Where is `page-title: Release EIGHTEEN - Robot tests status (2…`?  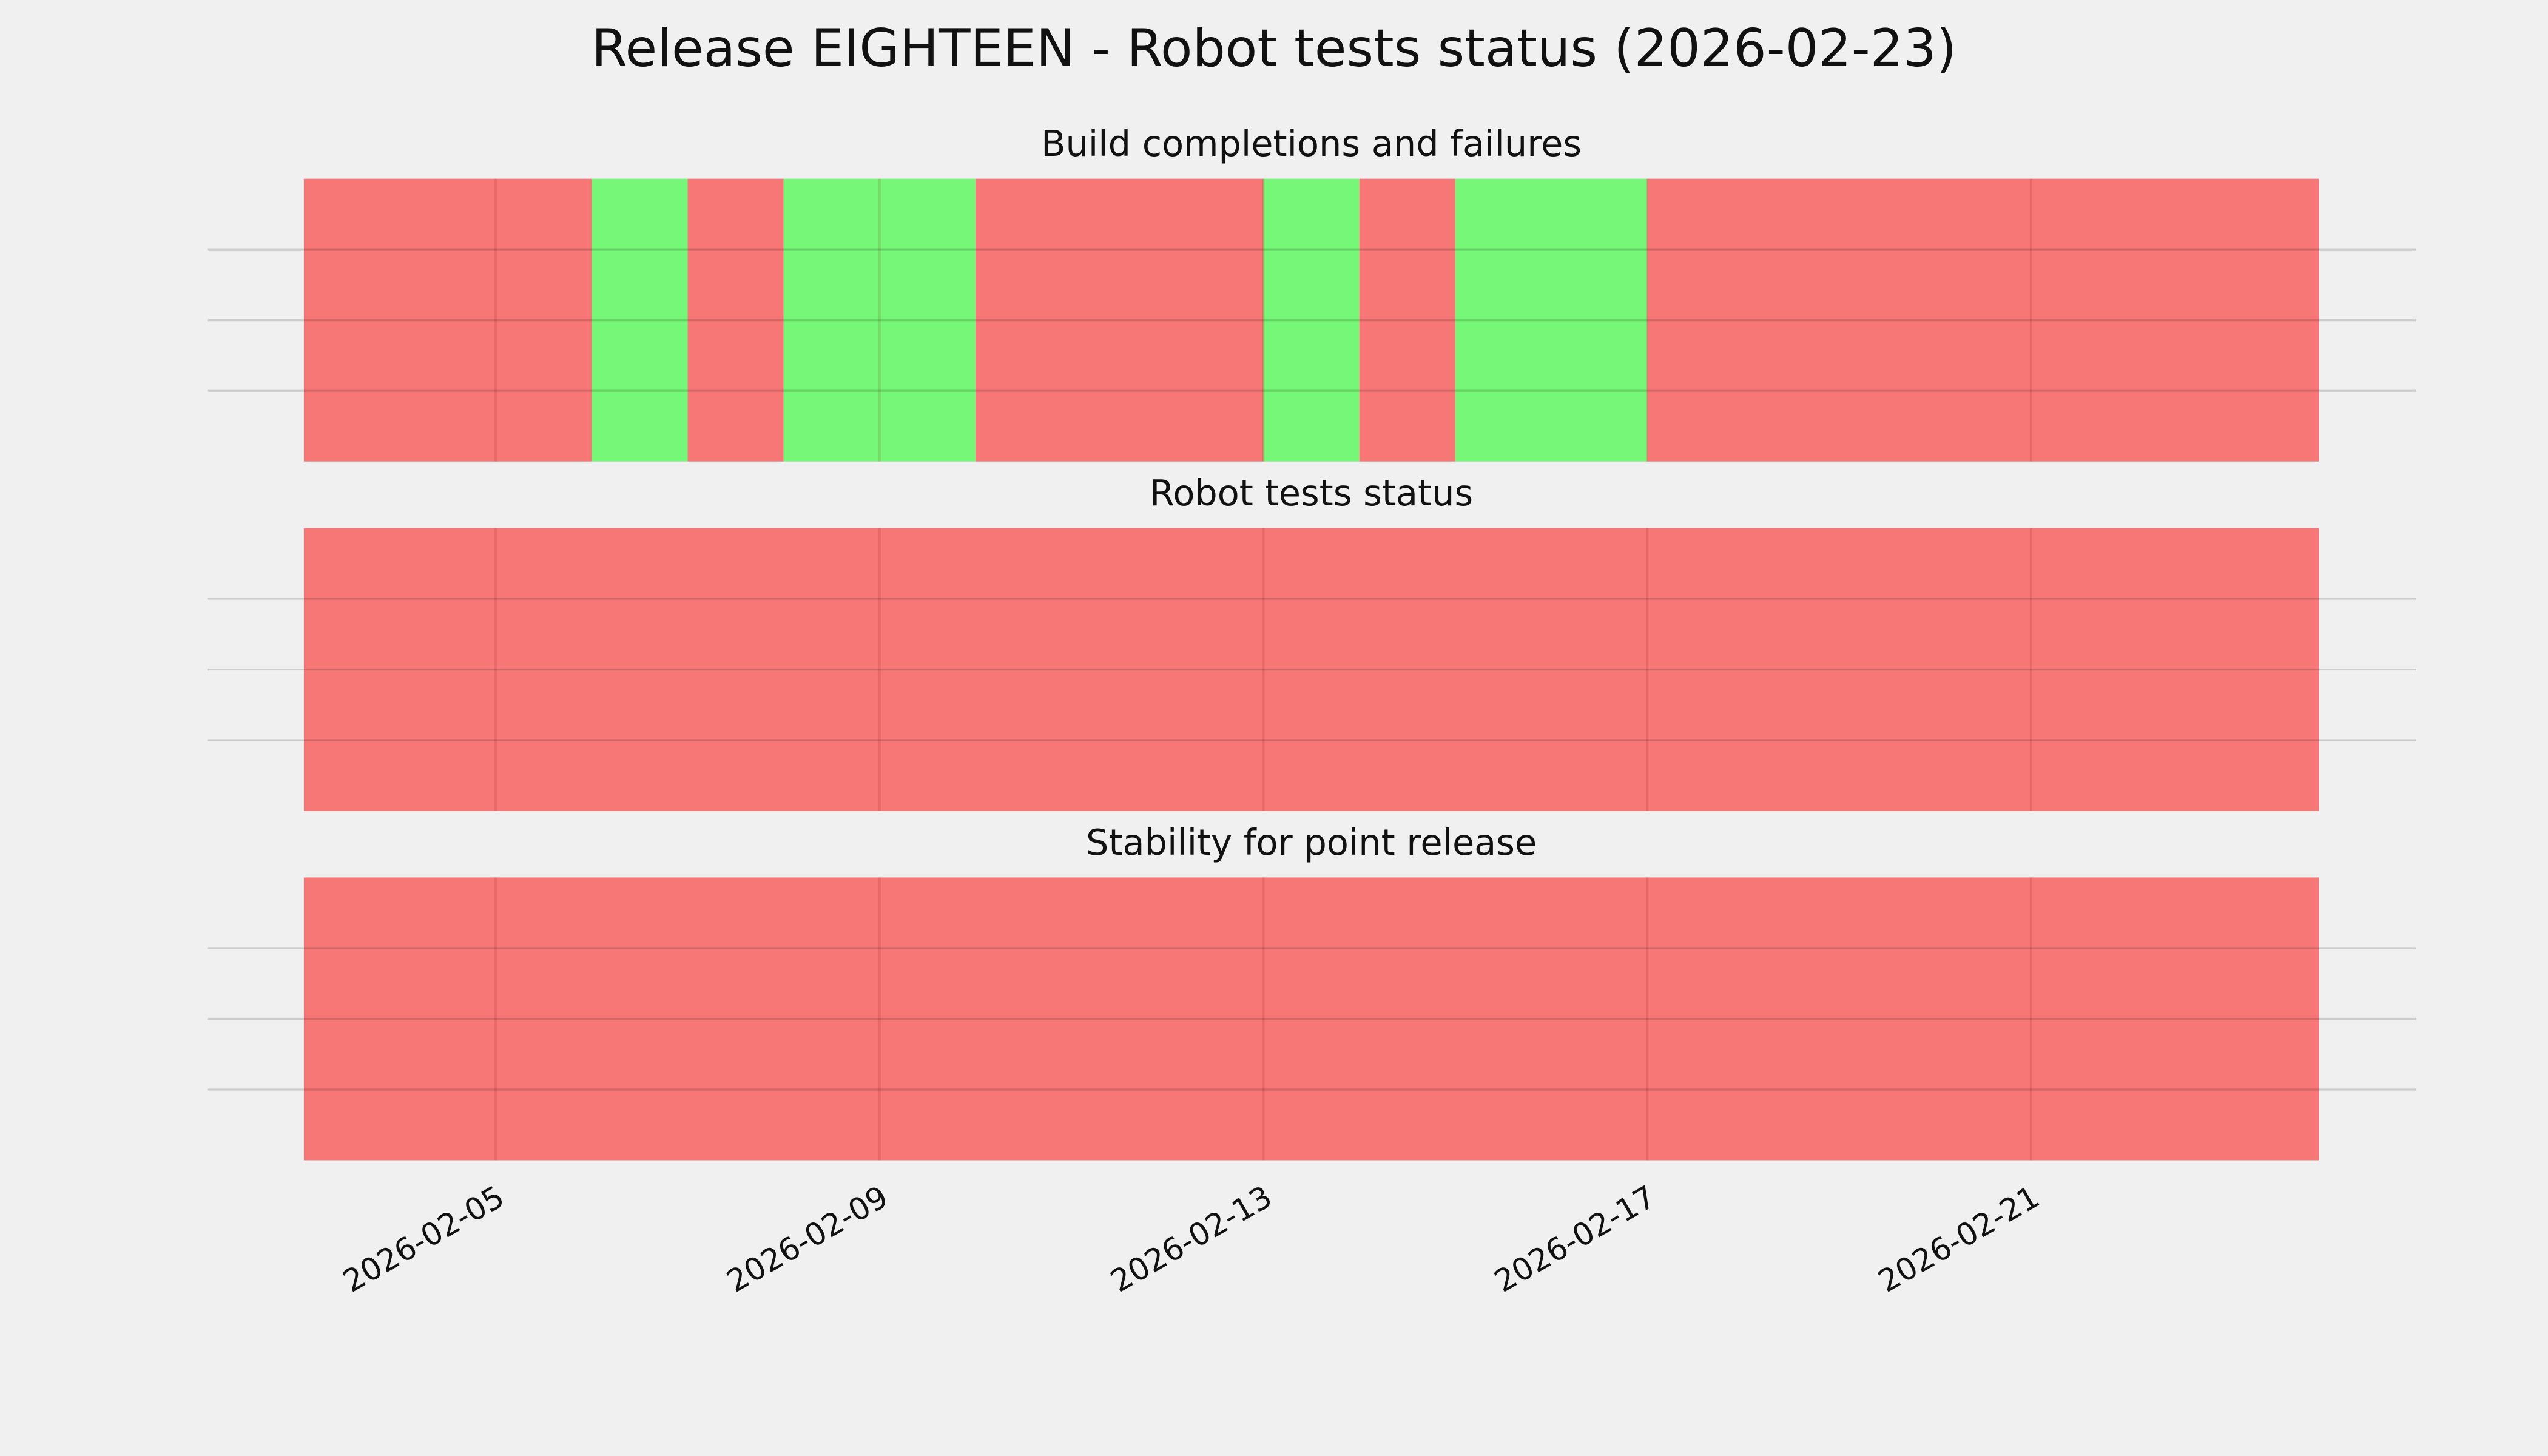
page-title: Release EIGHTEEN - Robot tests status (2… is located at coordinates (1274, 48).